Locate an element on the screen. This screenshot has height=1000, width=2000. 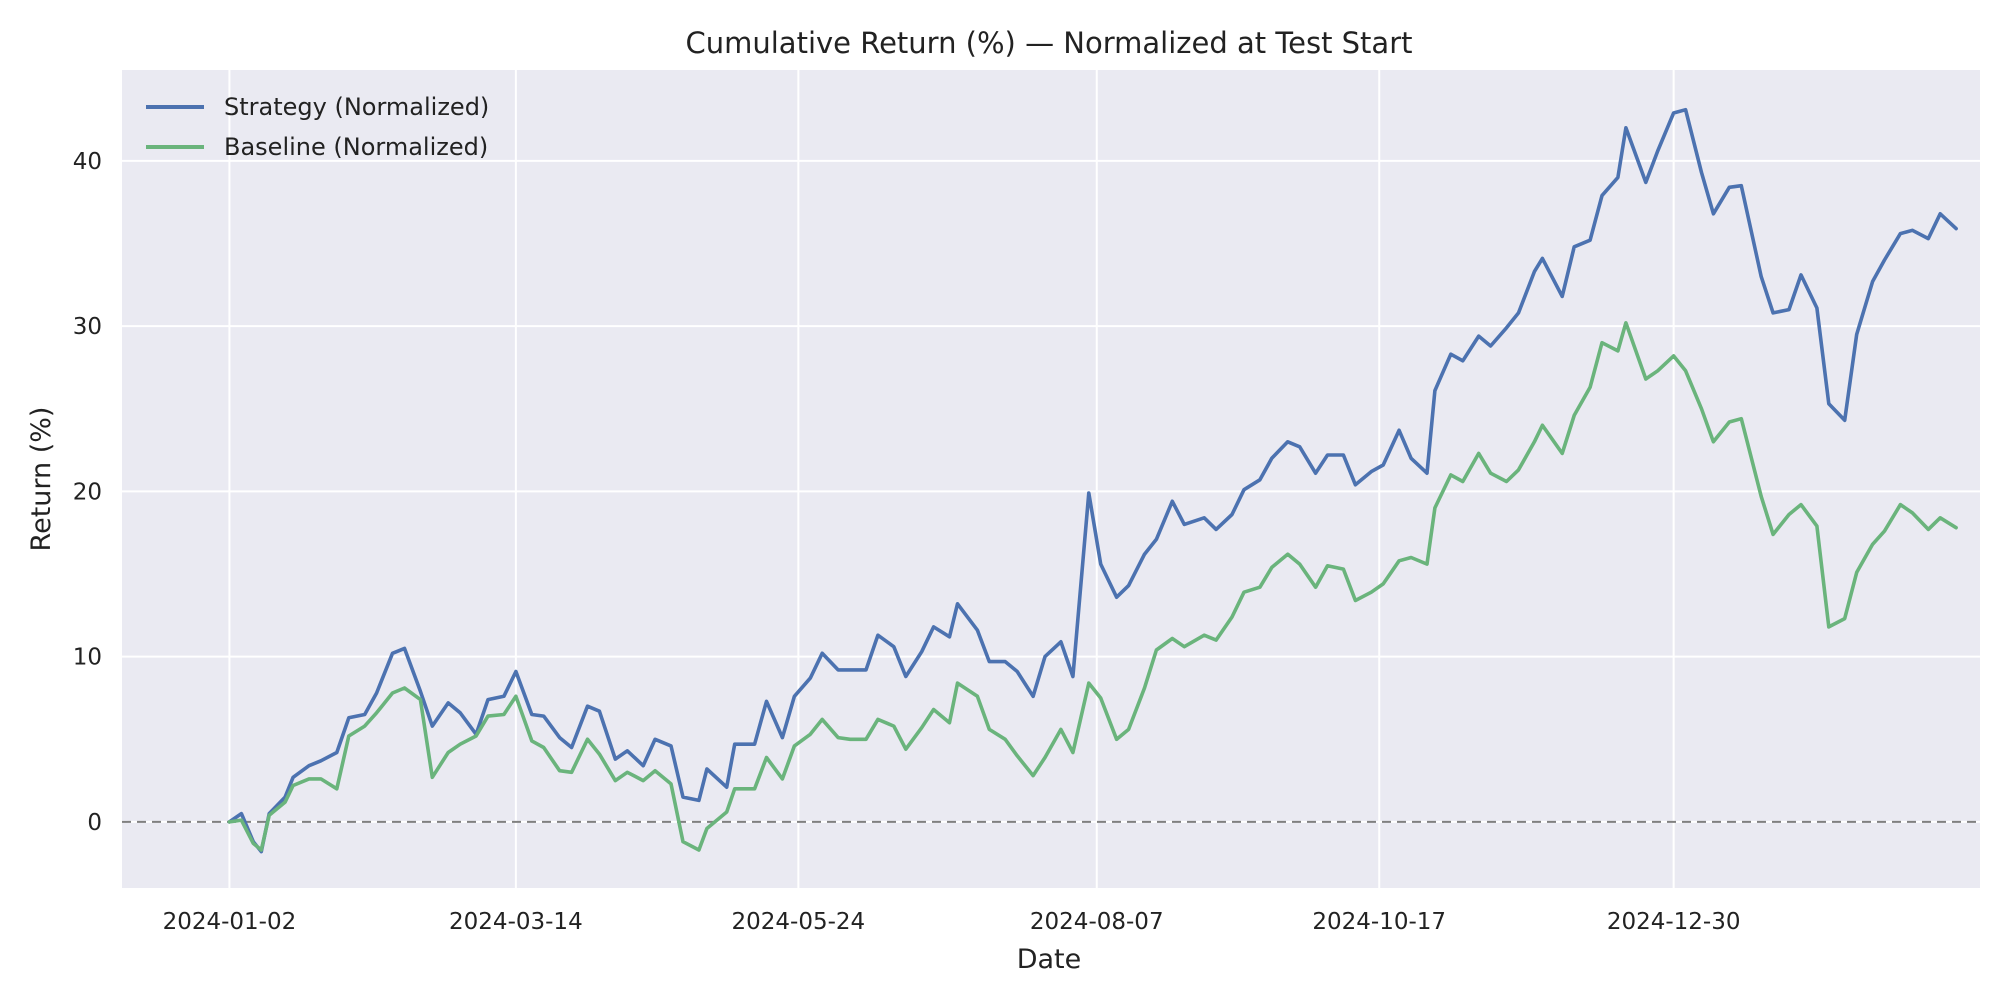
x-tick-label: 2024-08-07 is located at coordinates (1097, 922).